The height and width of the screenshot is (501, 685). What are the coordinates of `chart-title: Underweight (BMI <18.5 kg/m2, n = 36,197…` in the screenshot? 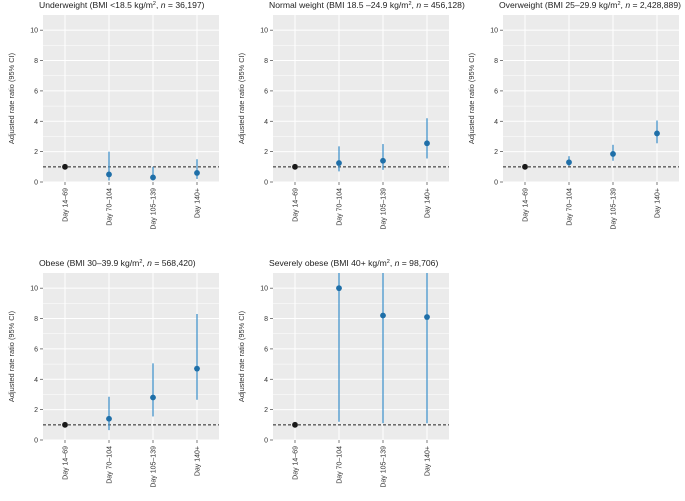 It's located at (122, 5).